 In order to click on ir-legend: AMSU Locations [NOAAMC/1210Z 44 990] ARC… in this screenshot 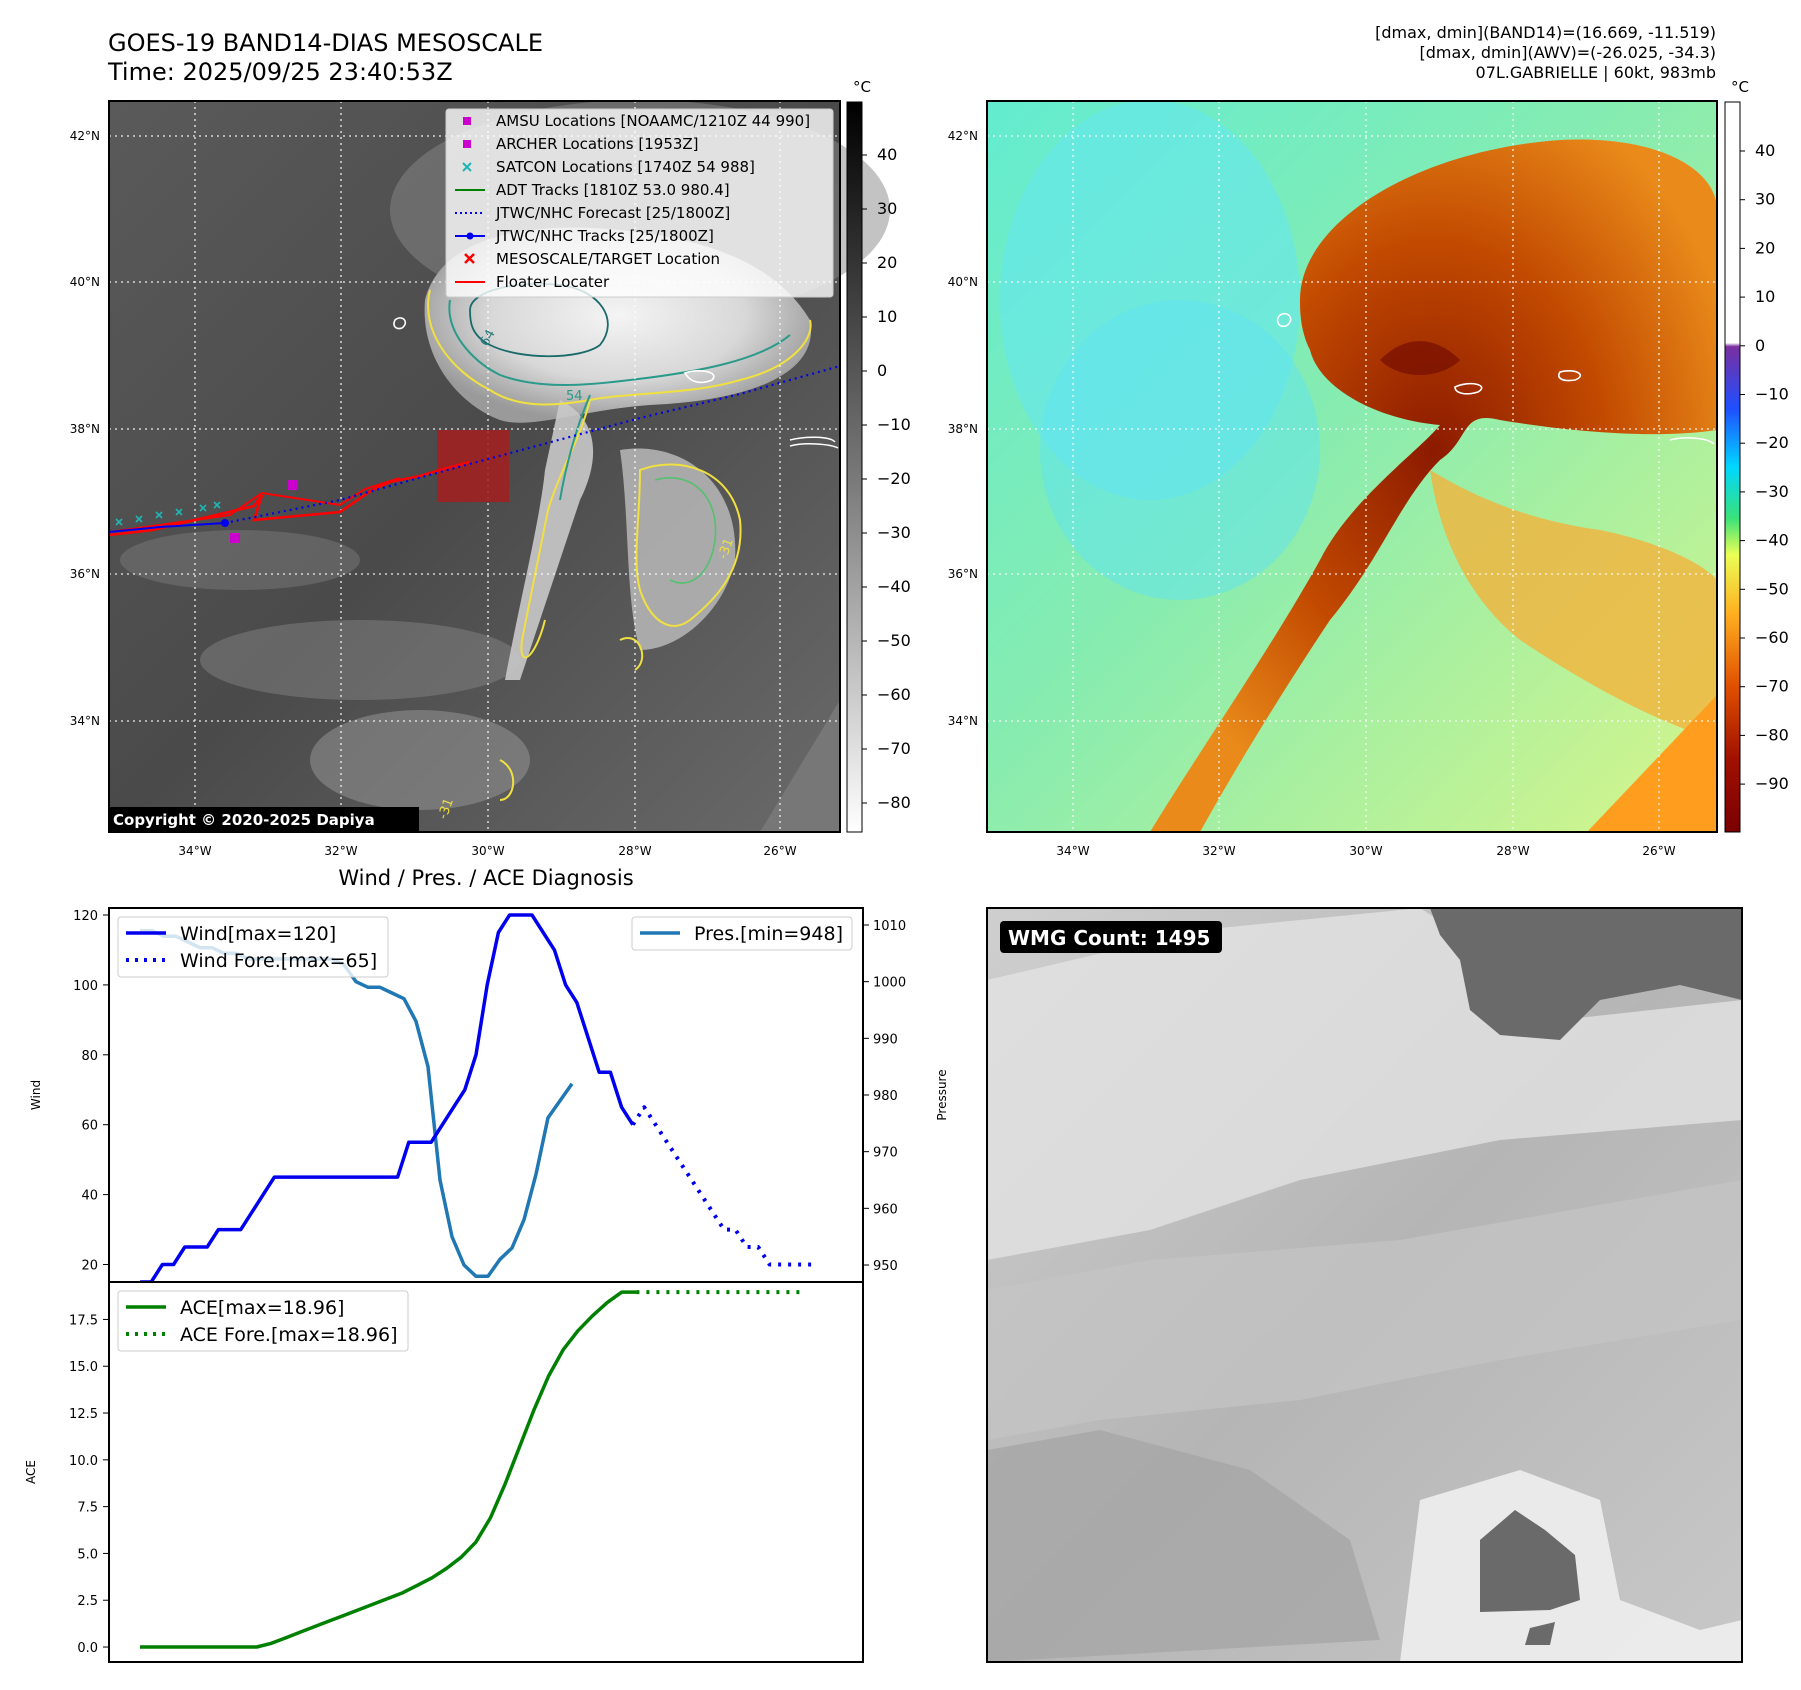, I will do `click(639, 203)`.